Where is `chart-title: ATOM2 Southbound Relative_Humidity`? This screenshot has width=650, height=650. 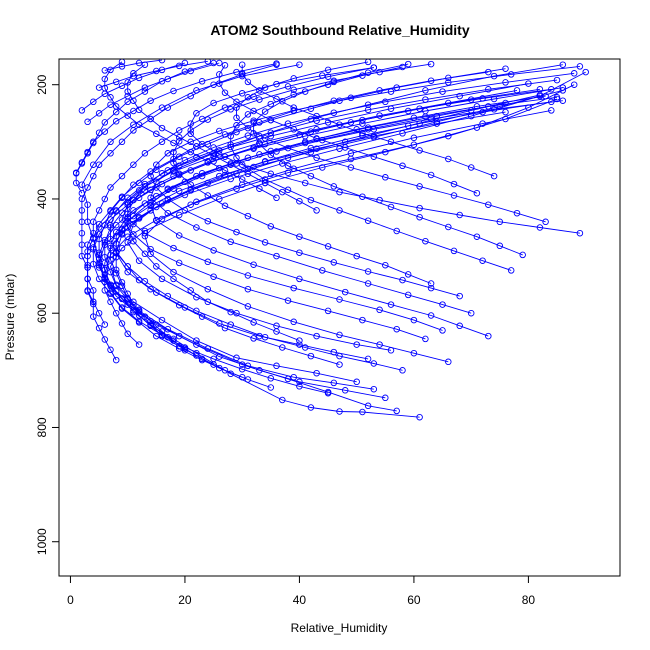 chart-title: ATOM2 Southbound Relative_Humidity is located at coordinates (339, 30).